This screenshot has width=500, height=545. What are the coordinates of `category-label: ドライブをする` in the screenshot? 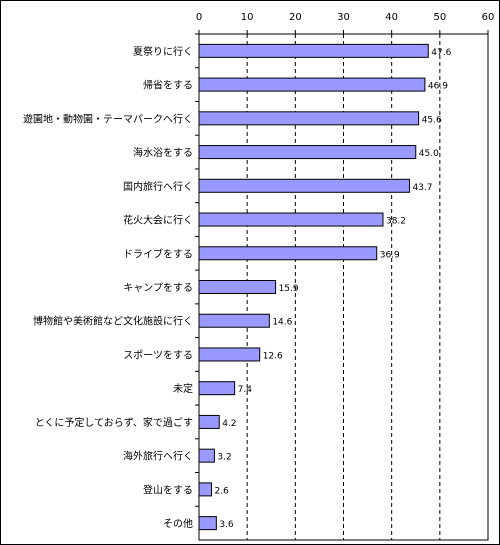 It's located at (158, 253).